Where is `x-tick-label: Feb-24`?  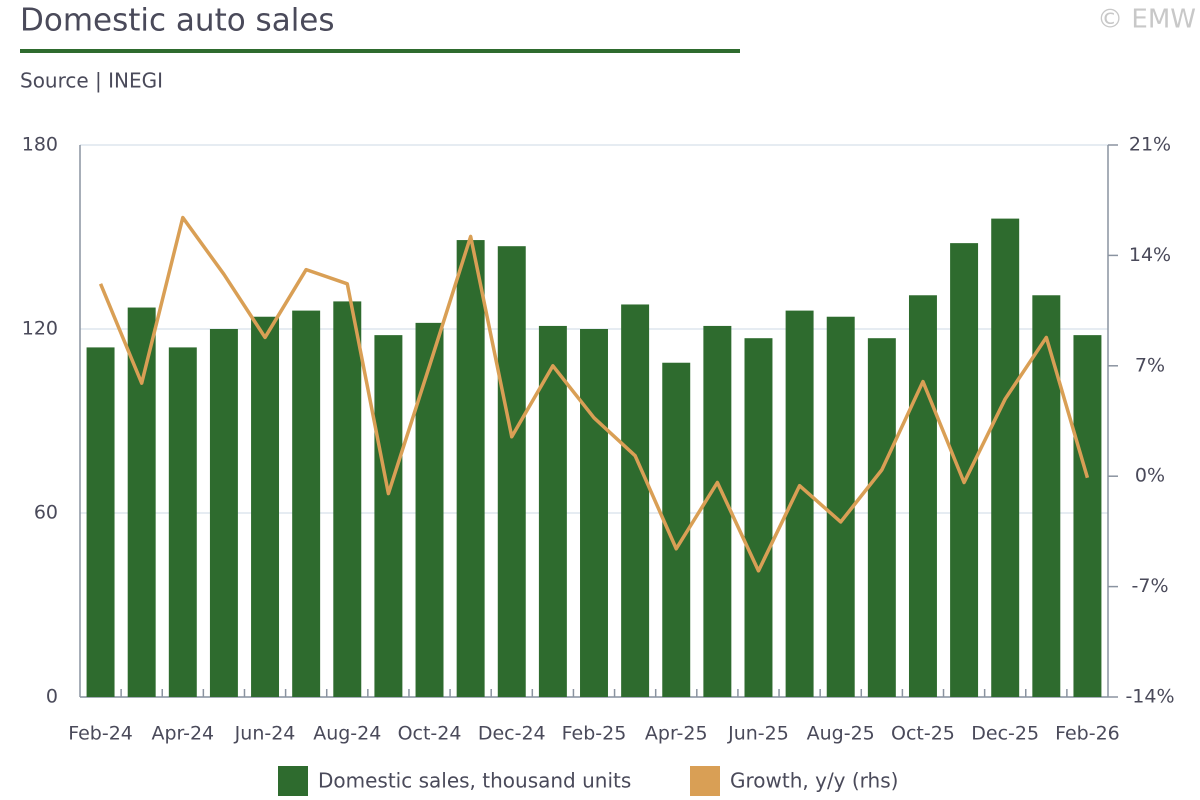 x-tick-label: Feb-24 is located at coordinates (100, 734).